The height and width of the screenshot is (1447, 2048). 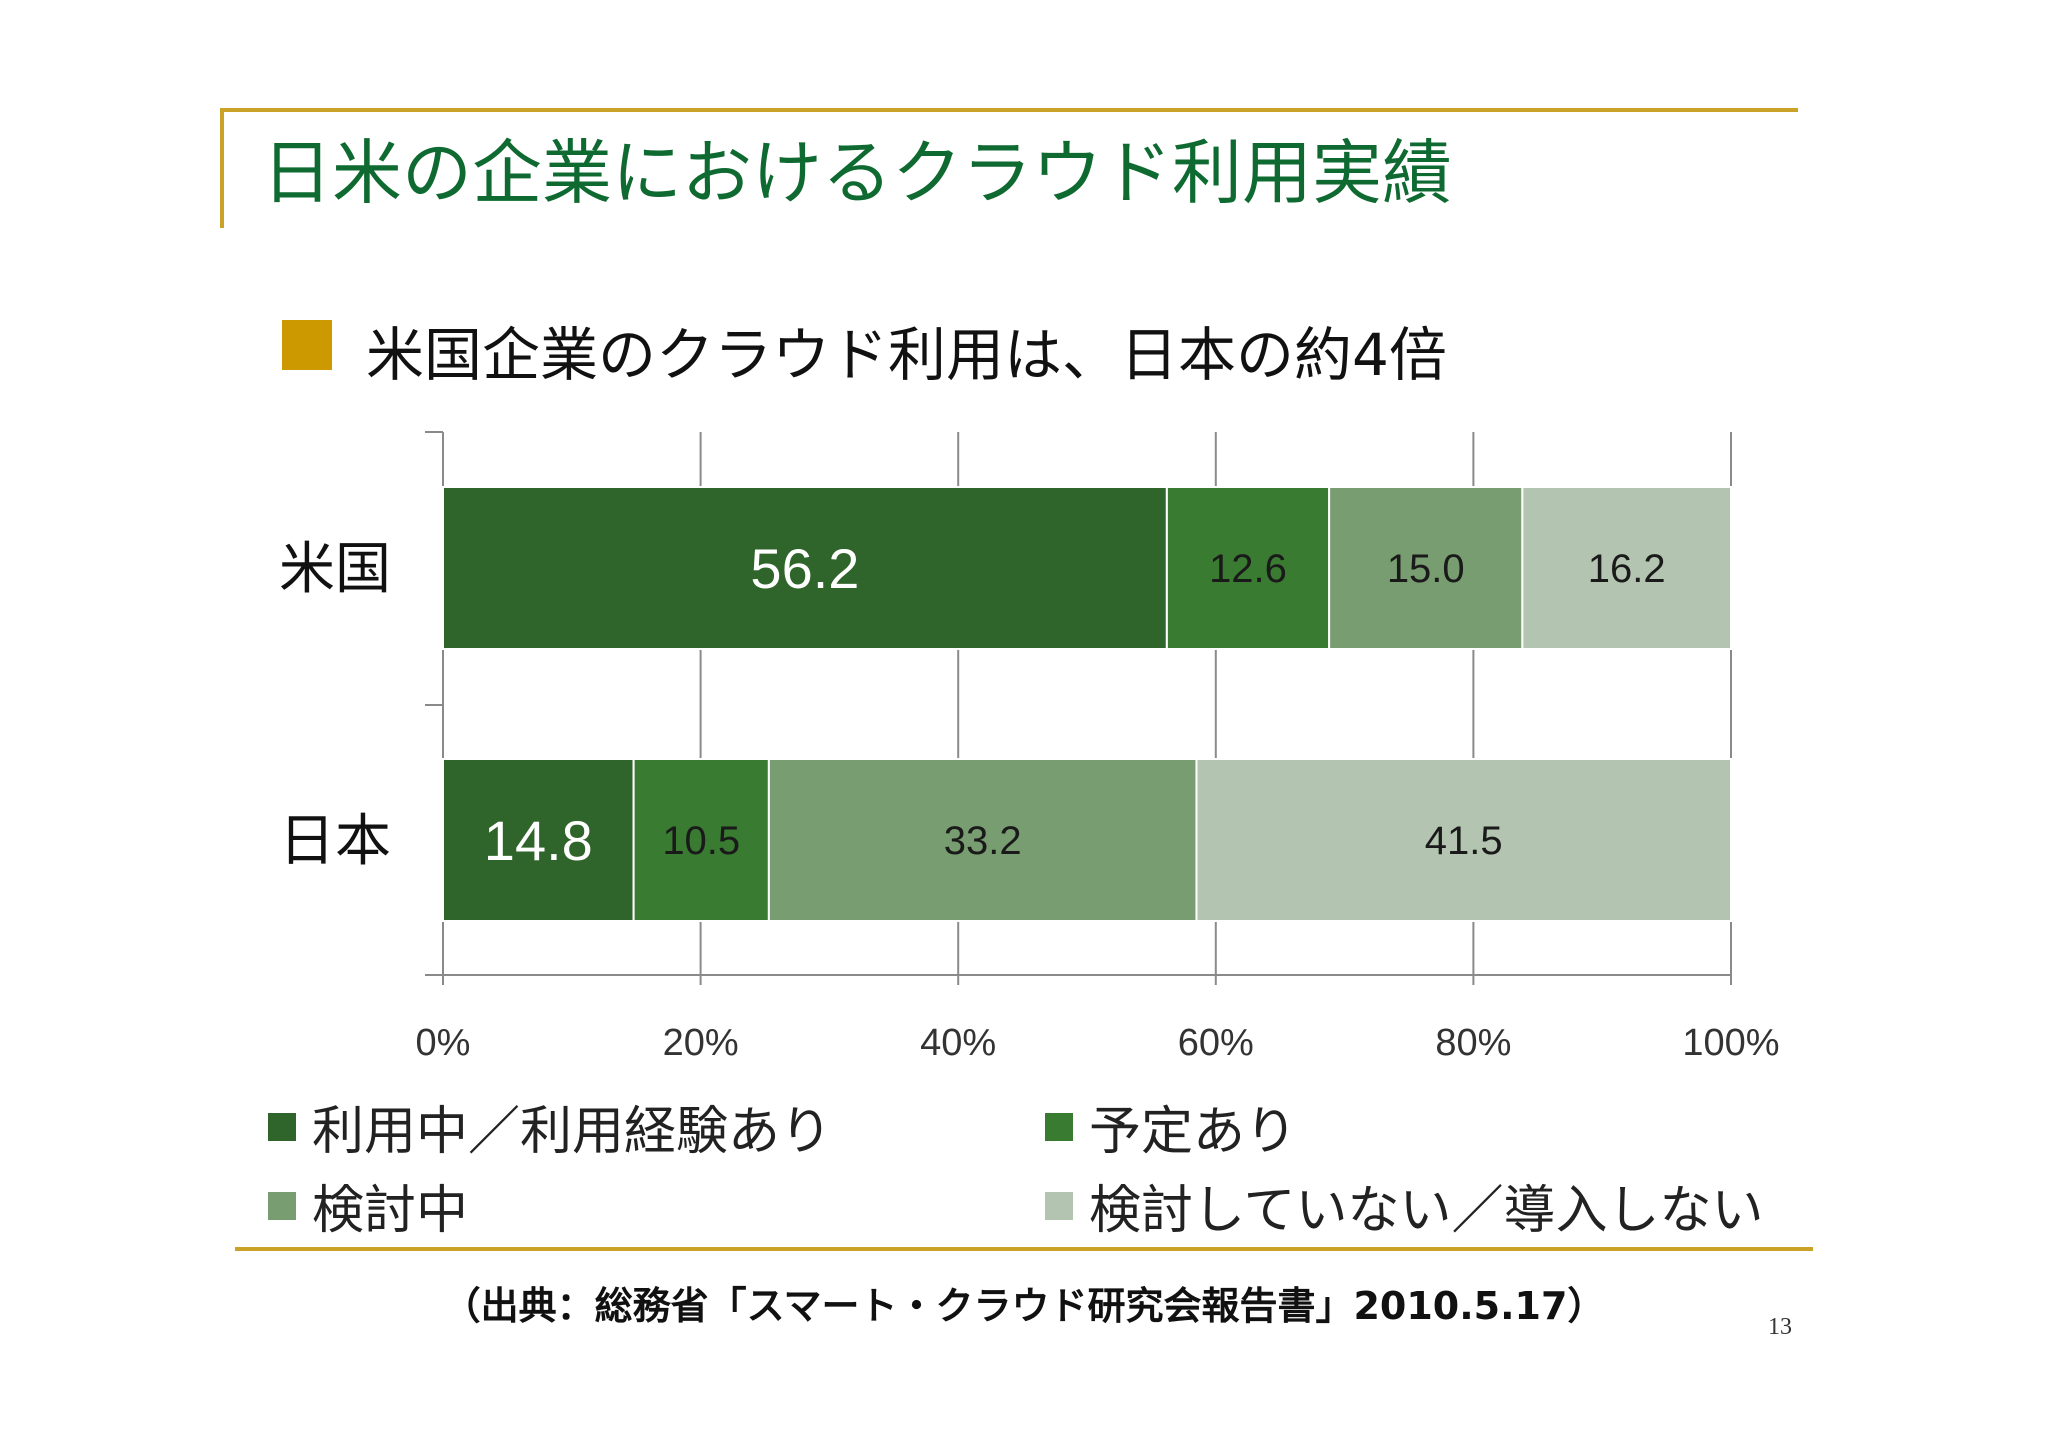 I want to click on data-label: 12.6, so click(x=1248, y=569).